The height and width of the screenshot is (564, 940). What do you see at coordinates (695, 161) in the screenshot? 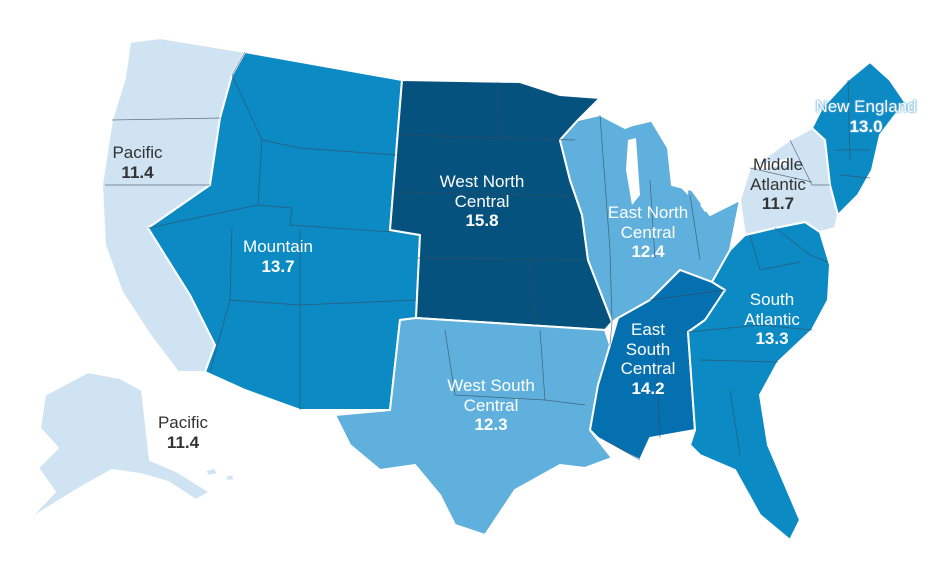
I see `great-lakes` at bounding box center [695, 161].